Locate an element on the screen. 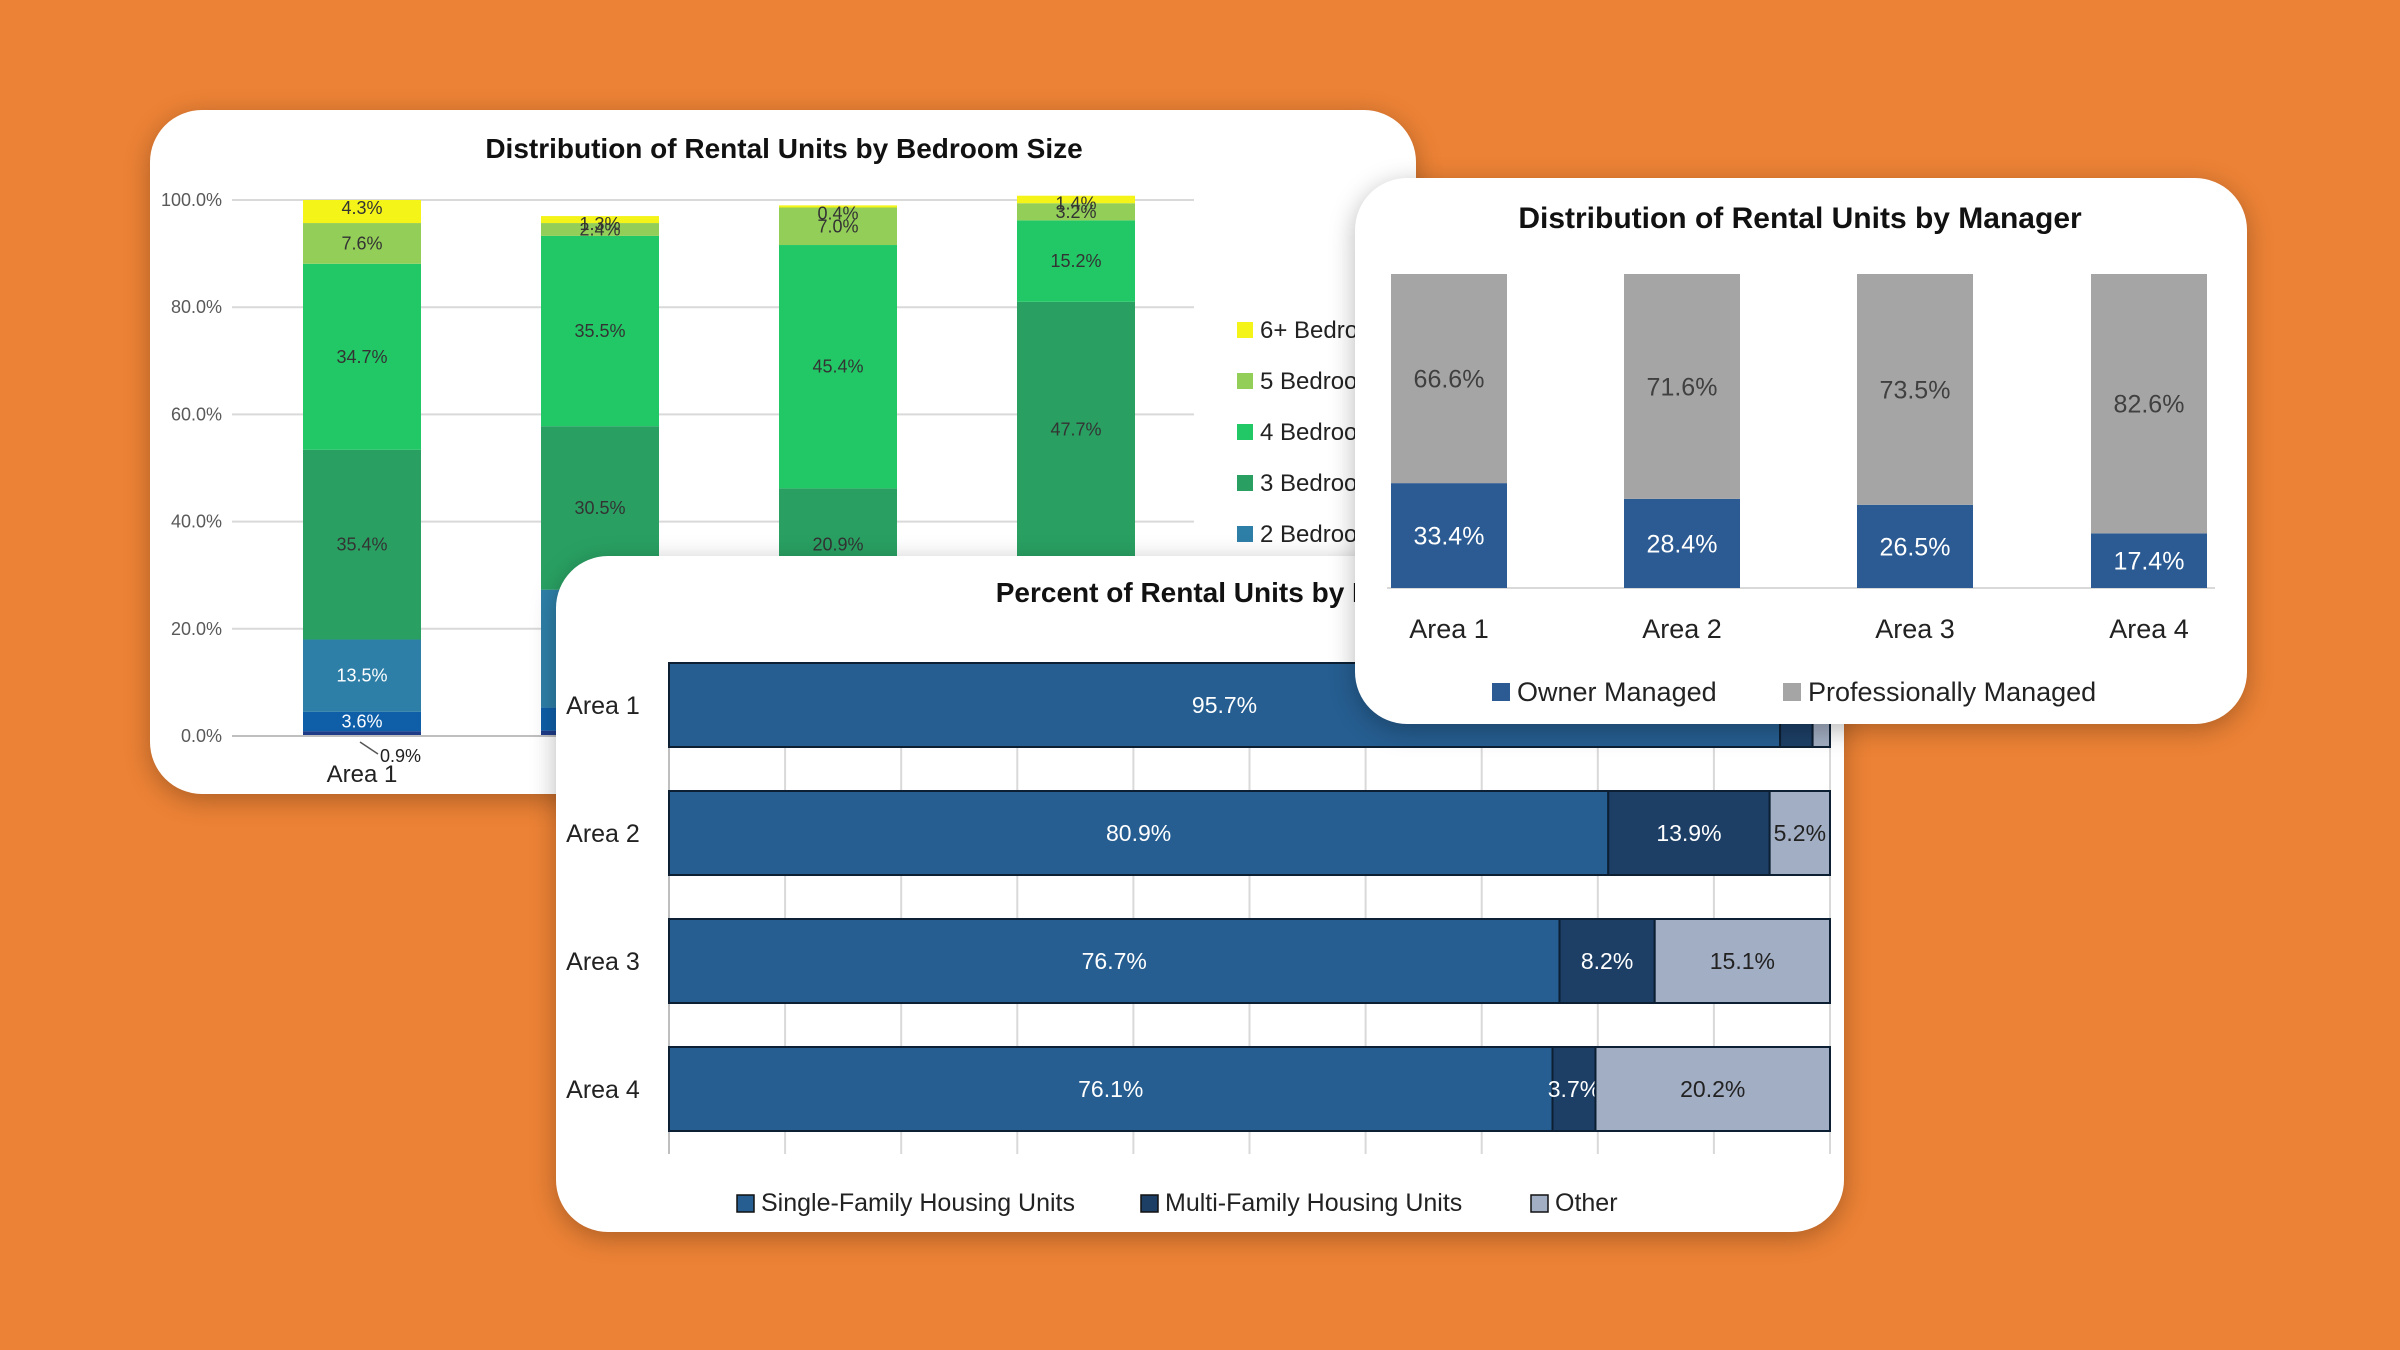  data-label: 13.9% is located at coordinates (1688, 833).